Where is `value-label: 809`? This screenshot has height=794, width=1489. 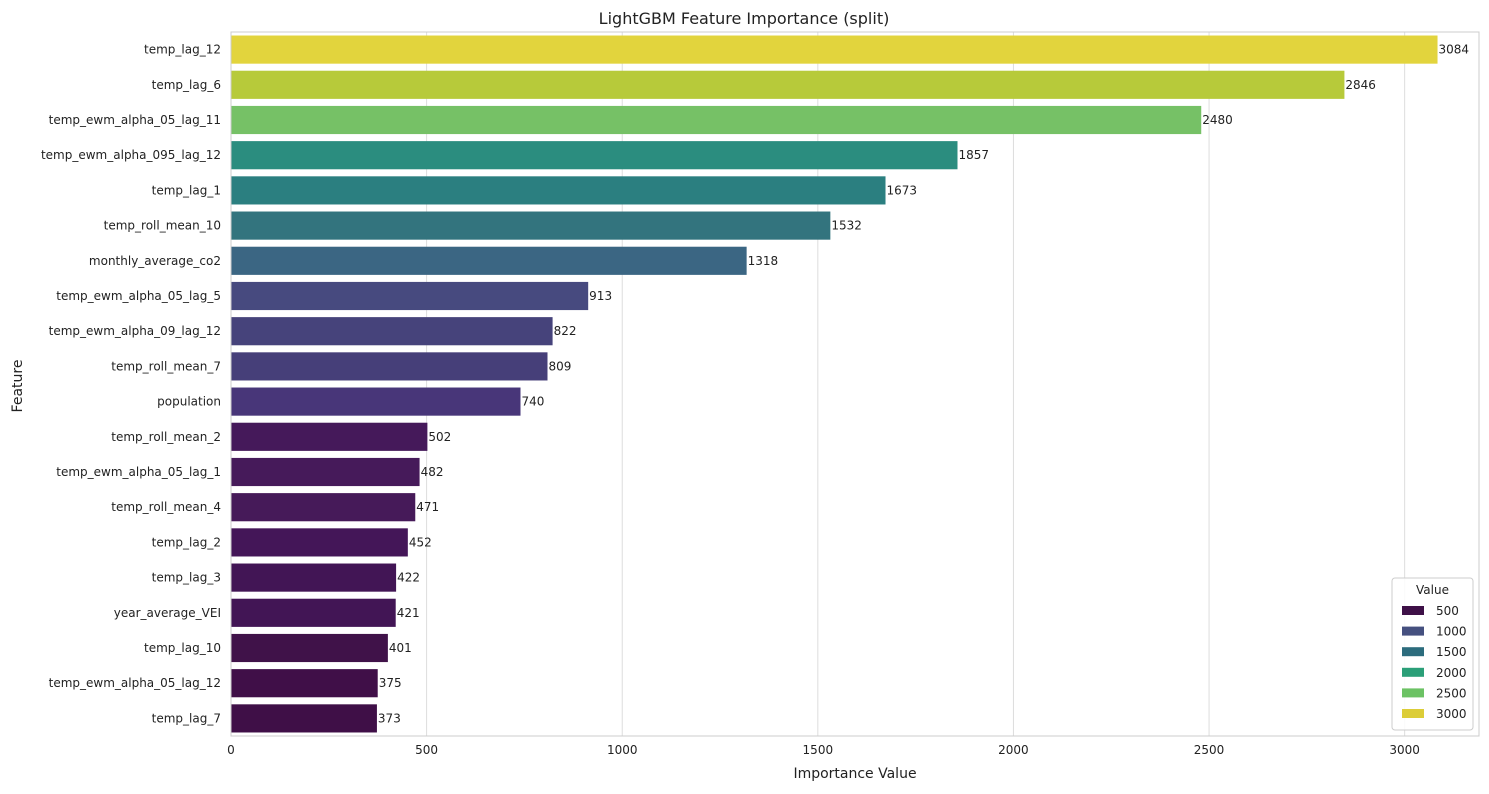
value-label: 809 is located at coordinates (559, 366).